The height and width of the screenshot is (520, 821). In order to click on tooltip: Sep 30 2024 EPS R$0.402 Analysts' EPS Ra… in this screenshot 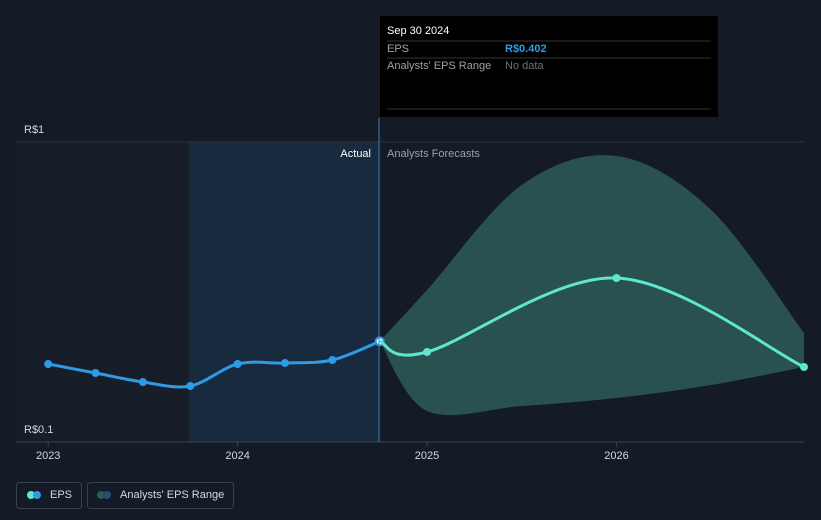, I will do `click(549, 66)`.